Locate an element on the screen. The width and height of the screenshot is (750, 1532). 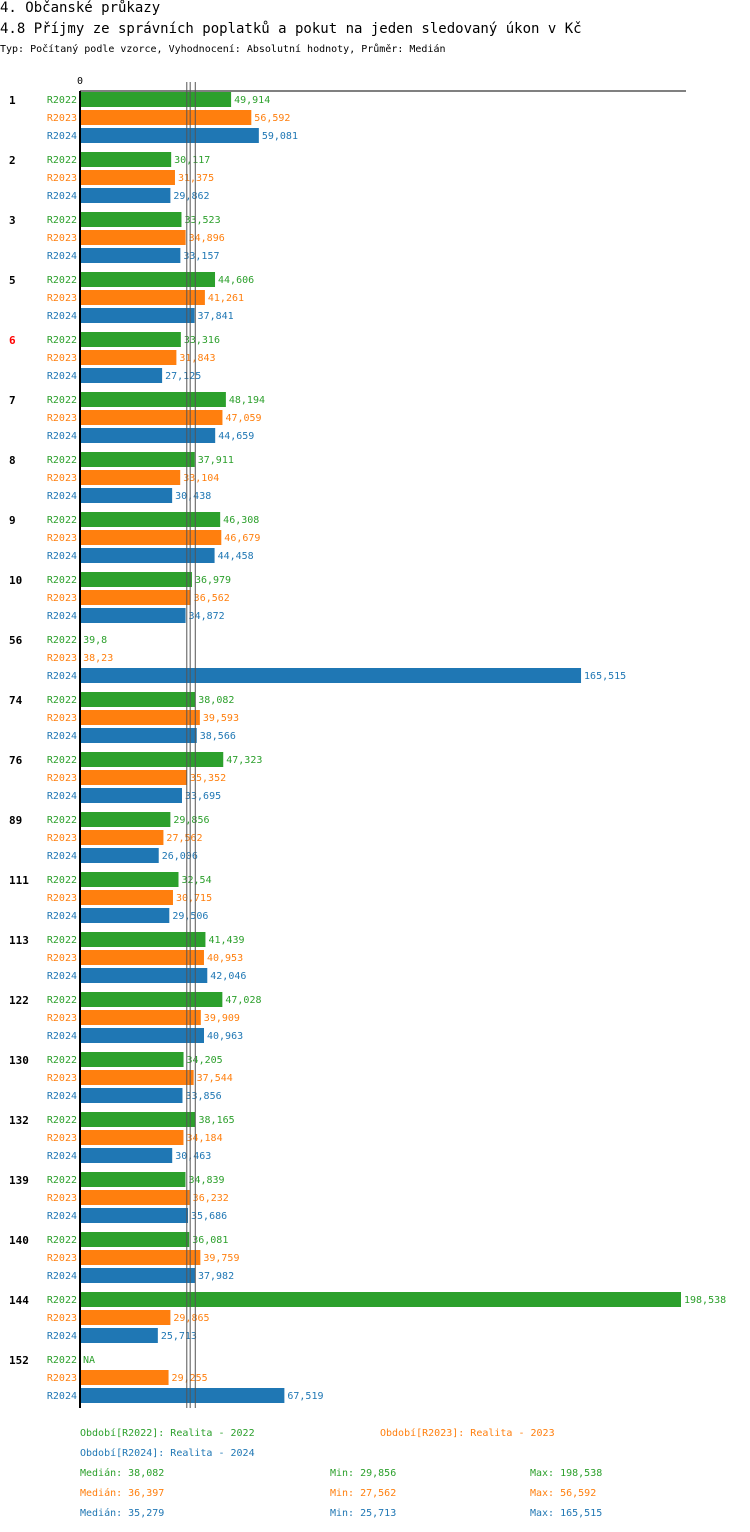
category-label: 113 is located at coordinates (19, 940).